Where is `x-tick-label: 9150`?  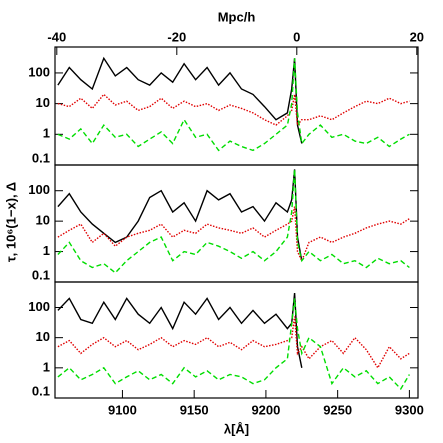 x-tick-label: 9150 is located at coordinates (194, 409).